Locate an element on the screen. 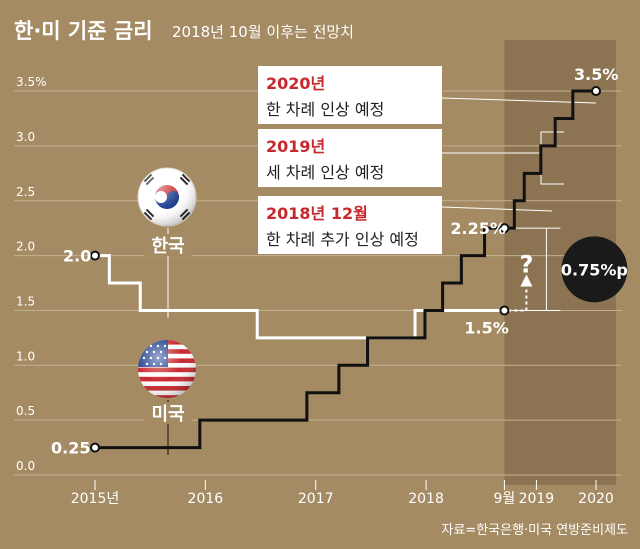 The height and width of the screenshot is (549, 640). chart-title: 한·미 기준 금리 is located at coordinates (83, 31).